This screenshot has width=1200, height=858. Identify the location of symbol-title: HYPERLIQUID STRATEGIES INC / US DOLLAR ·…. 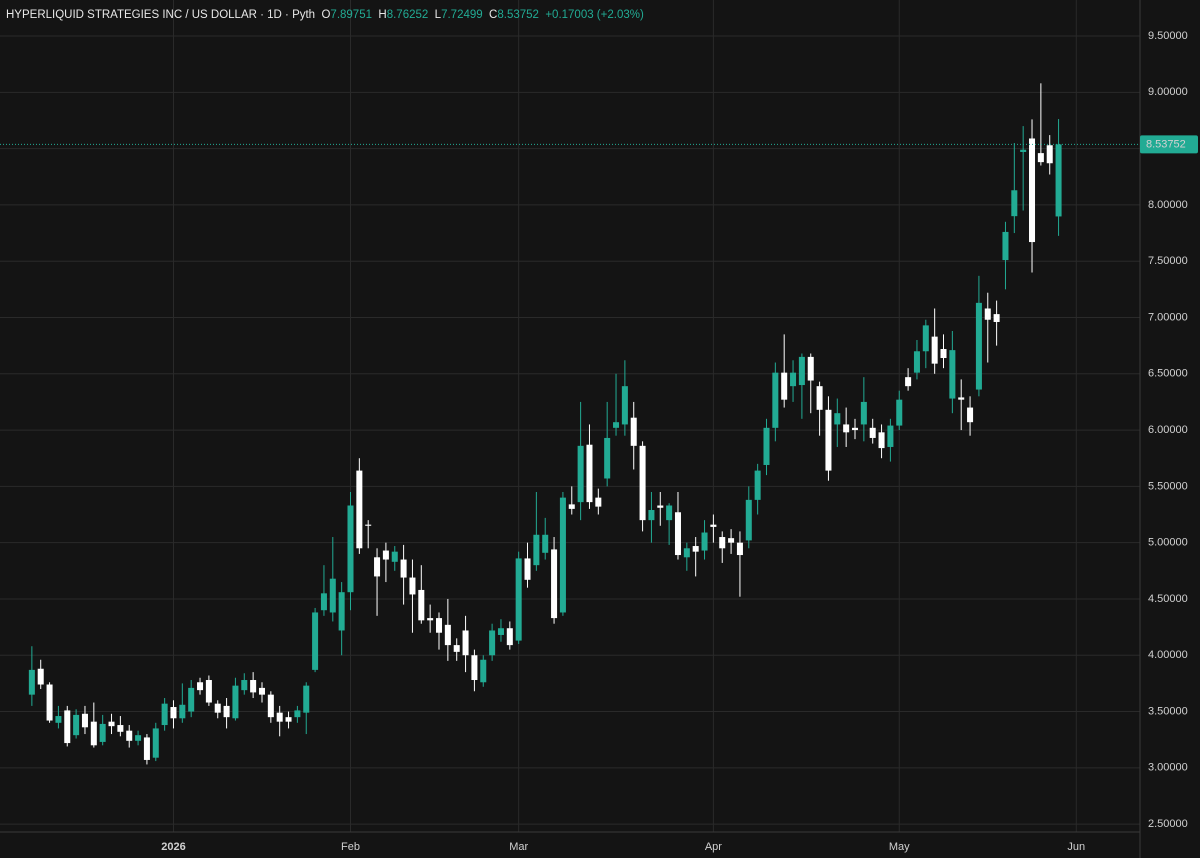
(160, 15).